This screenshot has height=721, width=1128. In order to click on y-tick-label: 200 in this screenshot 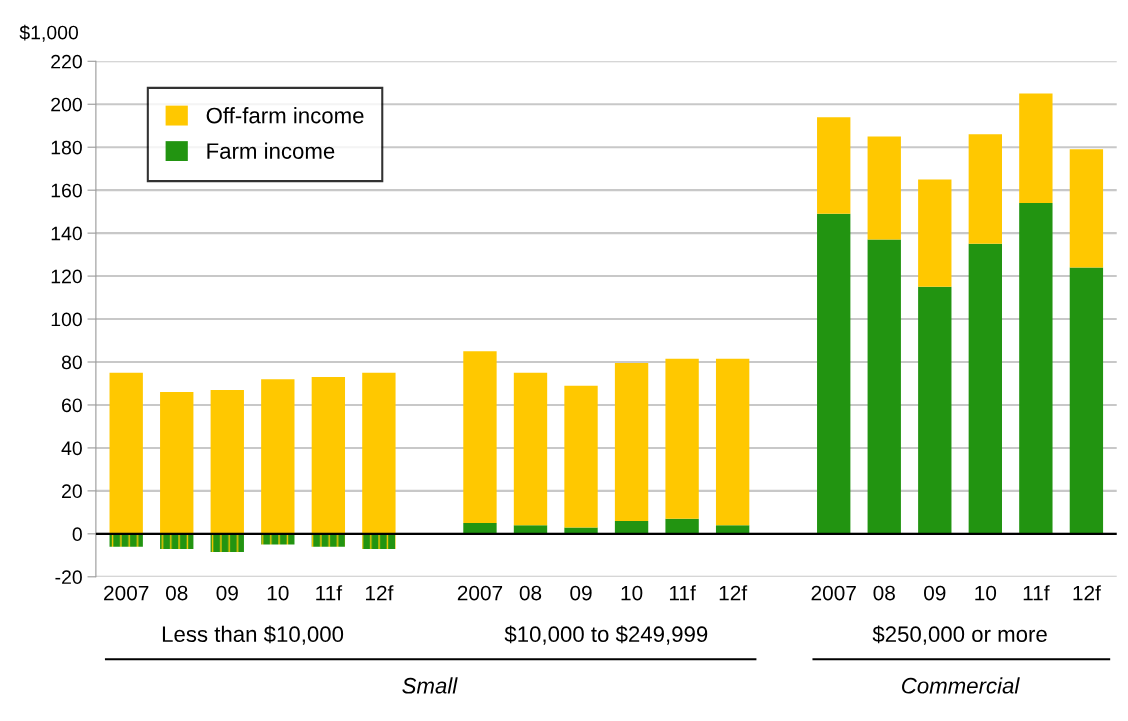, I will do `click(66, 104)`.